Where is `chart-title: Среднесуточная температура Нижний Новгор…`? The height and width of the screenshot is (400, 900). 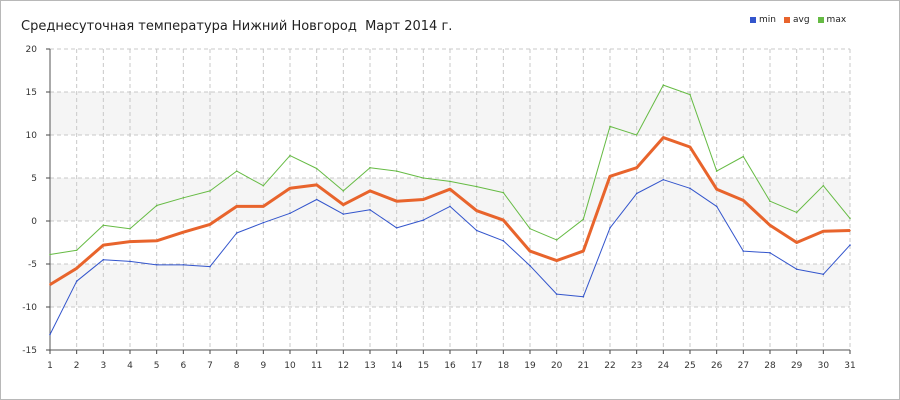 chart-title: Среднесуточная температура Нижний Новгор… is located at coordinates (237, 26).